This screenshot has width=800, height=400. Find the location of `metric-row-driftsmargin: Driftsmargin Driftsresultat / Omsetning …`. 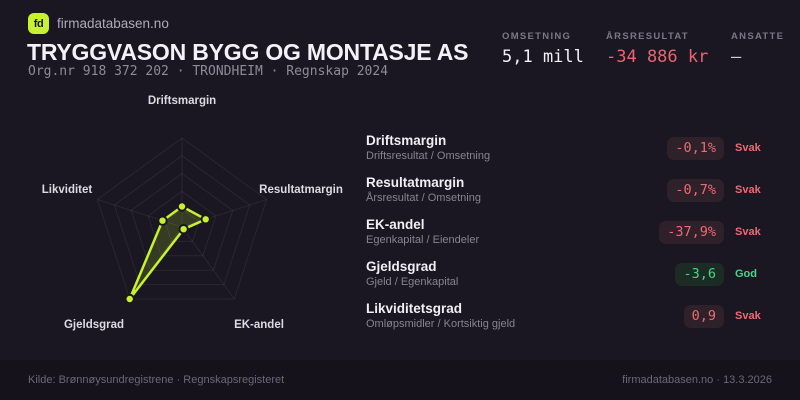

metric-row-driftsmargin: Driftsmargin Driftsresultat / Omsetning … is located at coordinates (571, 148).